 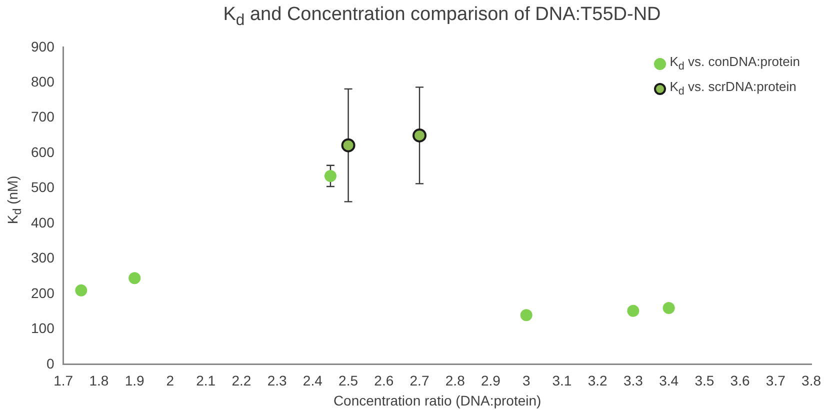 What do you see at coordinates (562, 380) in the screenshot?
I see `x-tick-label: 3.1` at bounding box center [562, 380].